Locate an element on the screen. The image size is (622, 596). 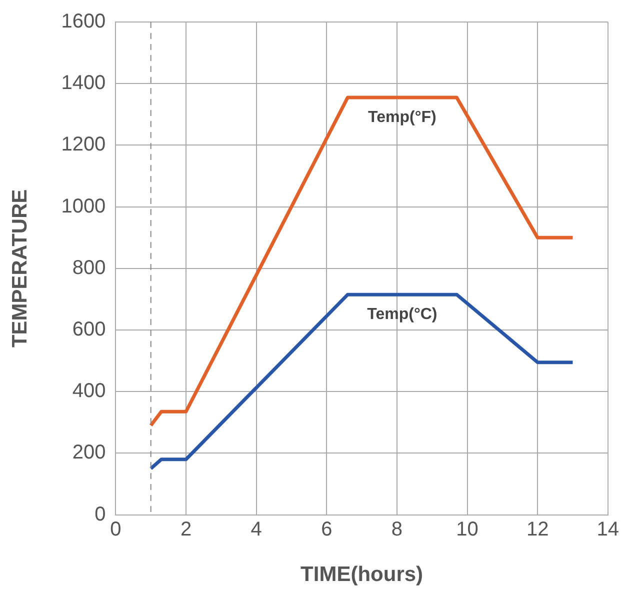
x-tick-label: 0 is located at coordinates (116, 529).